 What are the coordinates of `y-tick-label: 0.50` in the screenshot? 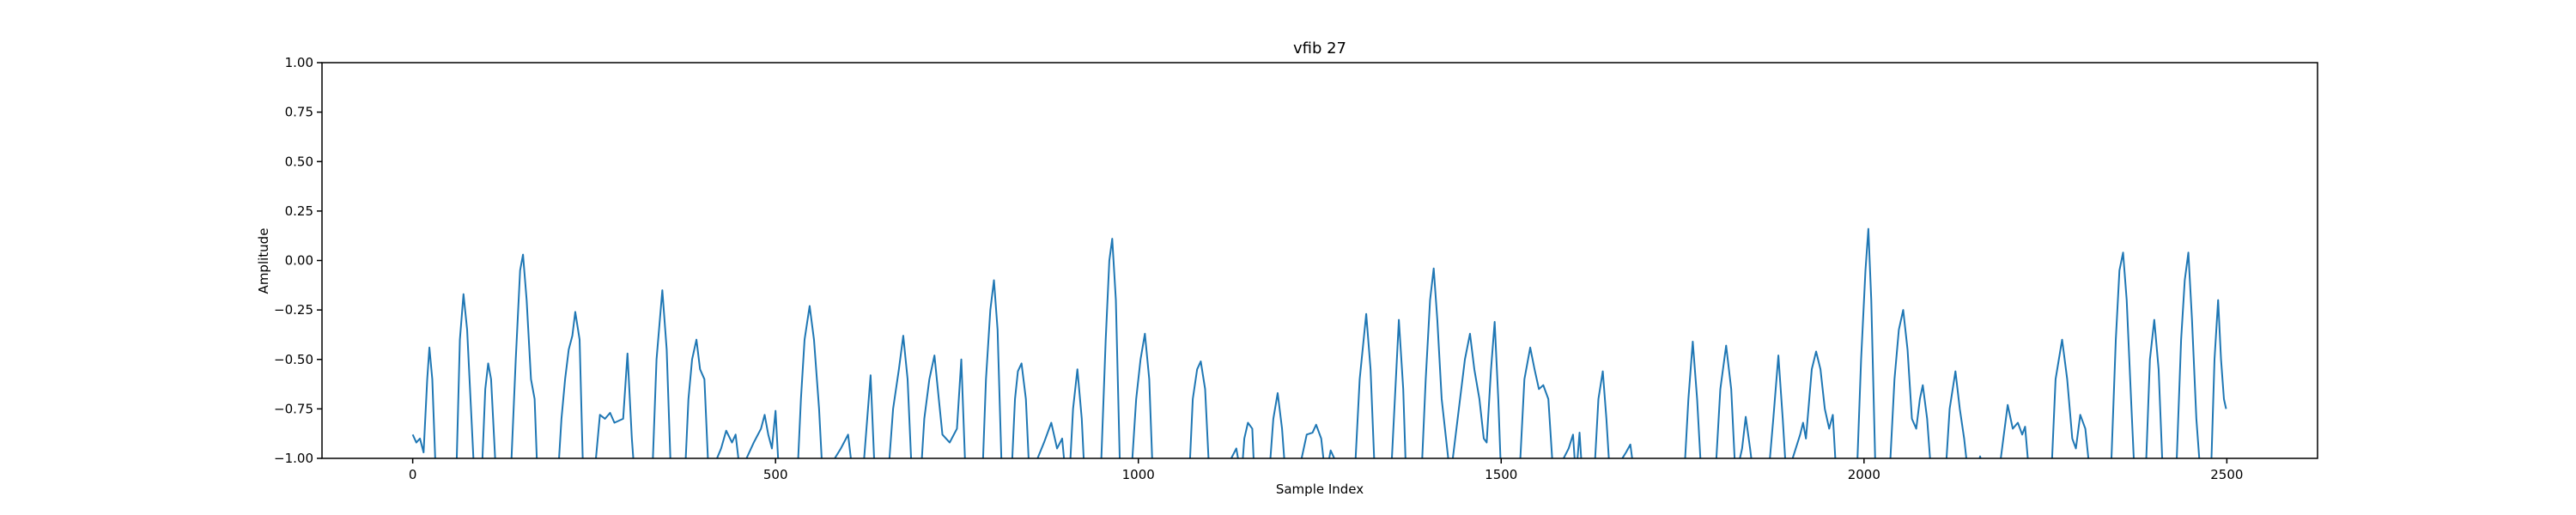 It's located at (299, 161).